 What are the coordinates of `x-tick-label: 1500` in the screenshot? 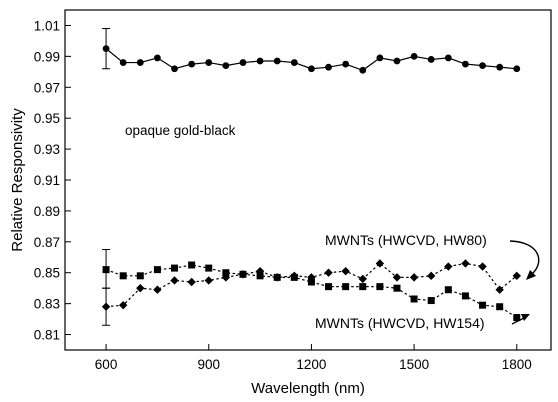 It's located at (414, 364).